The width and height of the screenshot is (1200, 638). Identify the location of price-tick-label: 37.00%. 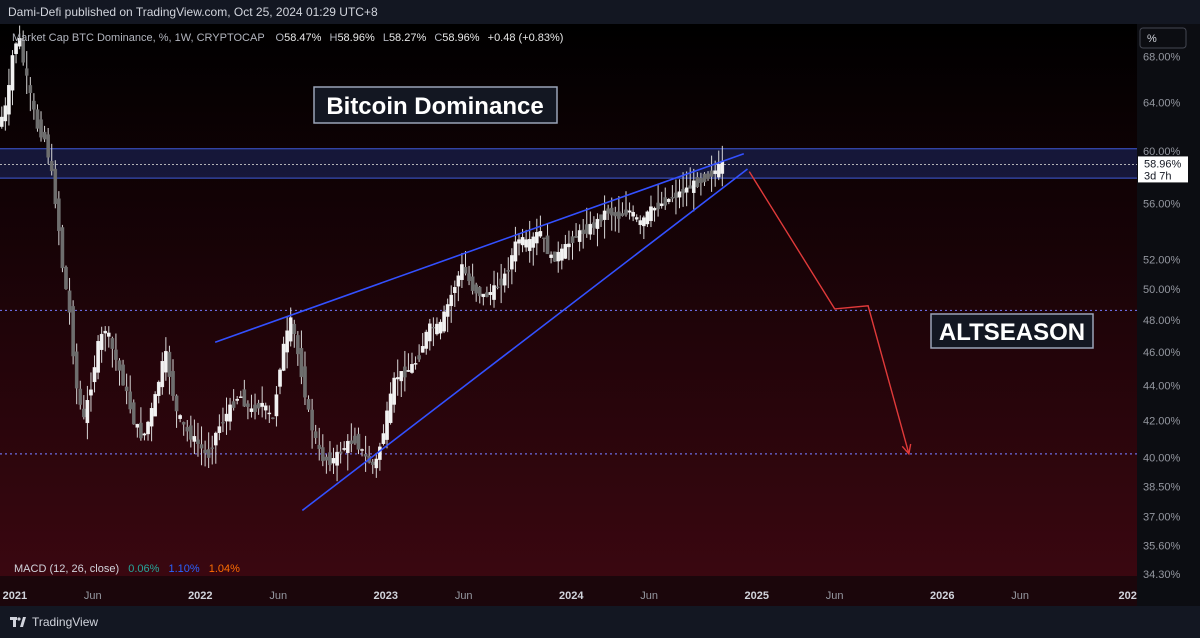
(1162, 518).